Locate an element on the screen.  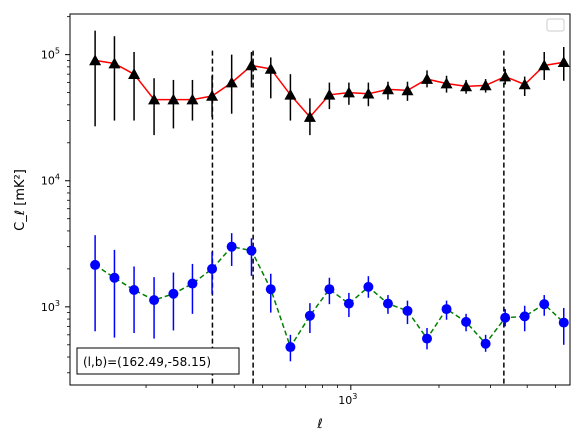
annotation: (l,b)=(162.49,-58.15) is located at coordinates (158, 361).